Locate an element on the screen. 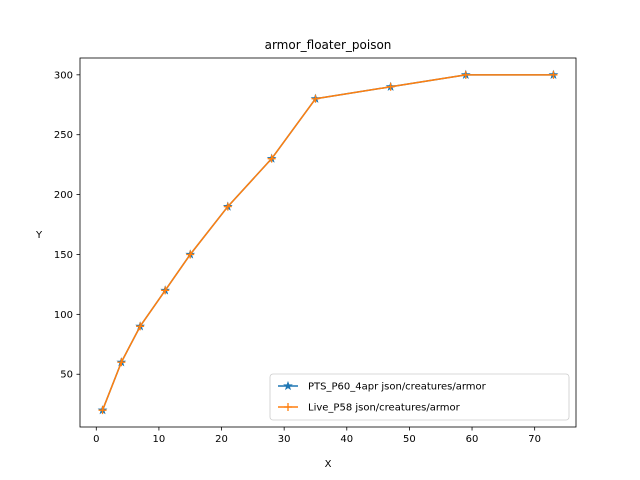 Image resolution: width=640 pixels, height=480 pixels. y-tick-label: 200 is located at coordinates (63, 195).